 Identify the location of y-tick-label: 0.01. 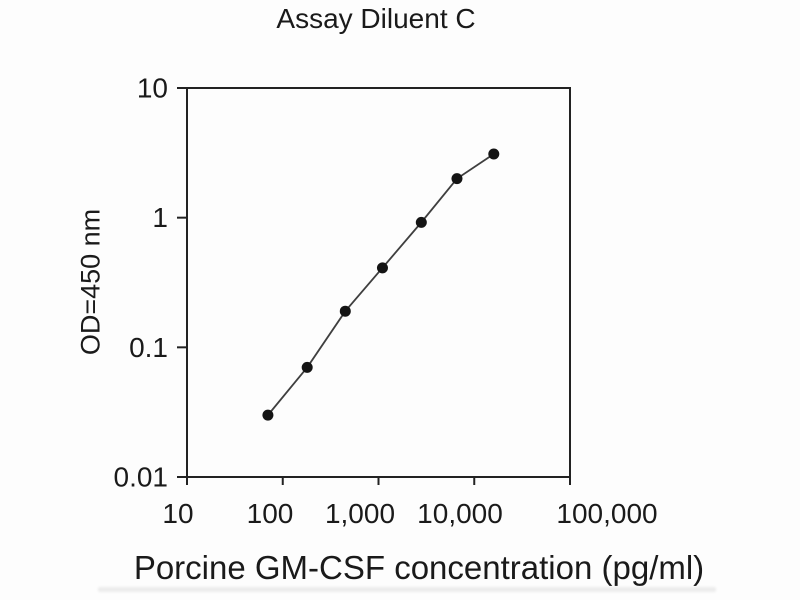
(141, 477).